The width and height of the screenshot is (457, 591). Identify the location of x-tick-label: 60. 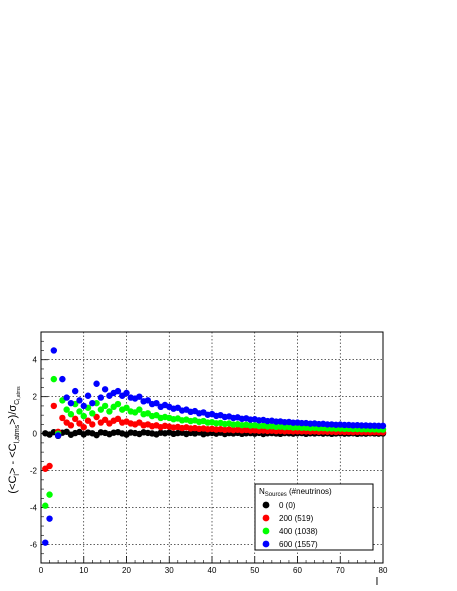
(297, 570).